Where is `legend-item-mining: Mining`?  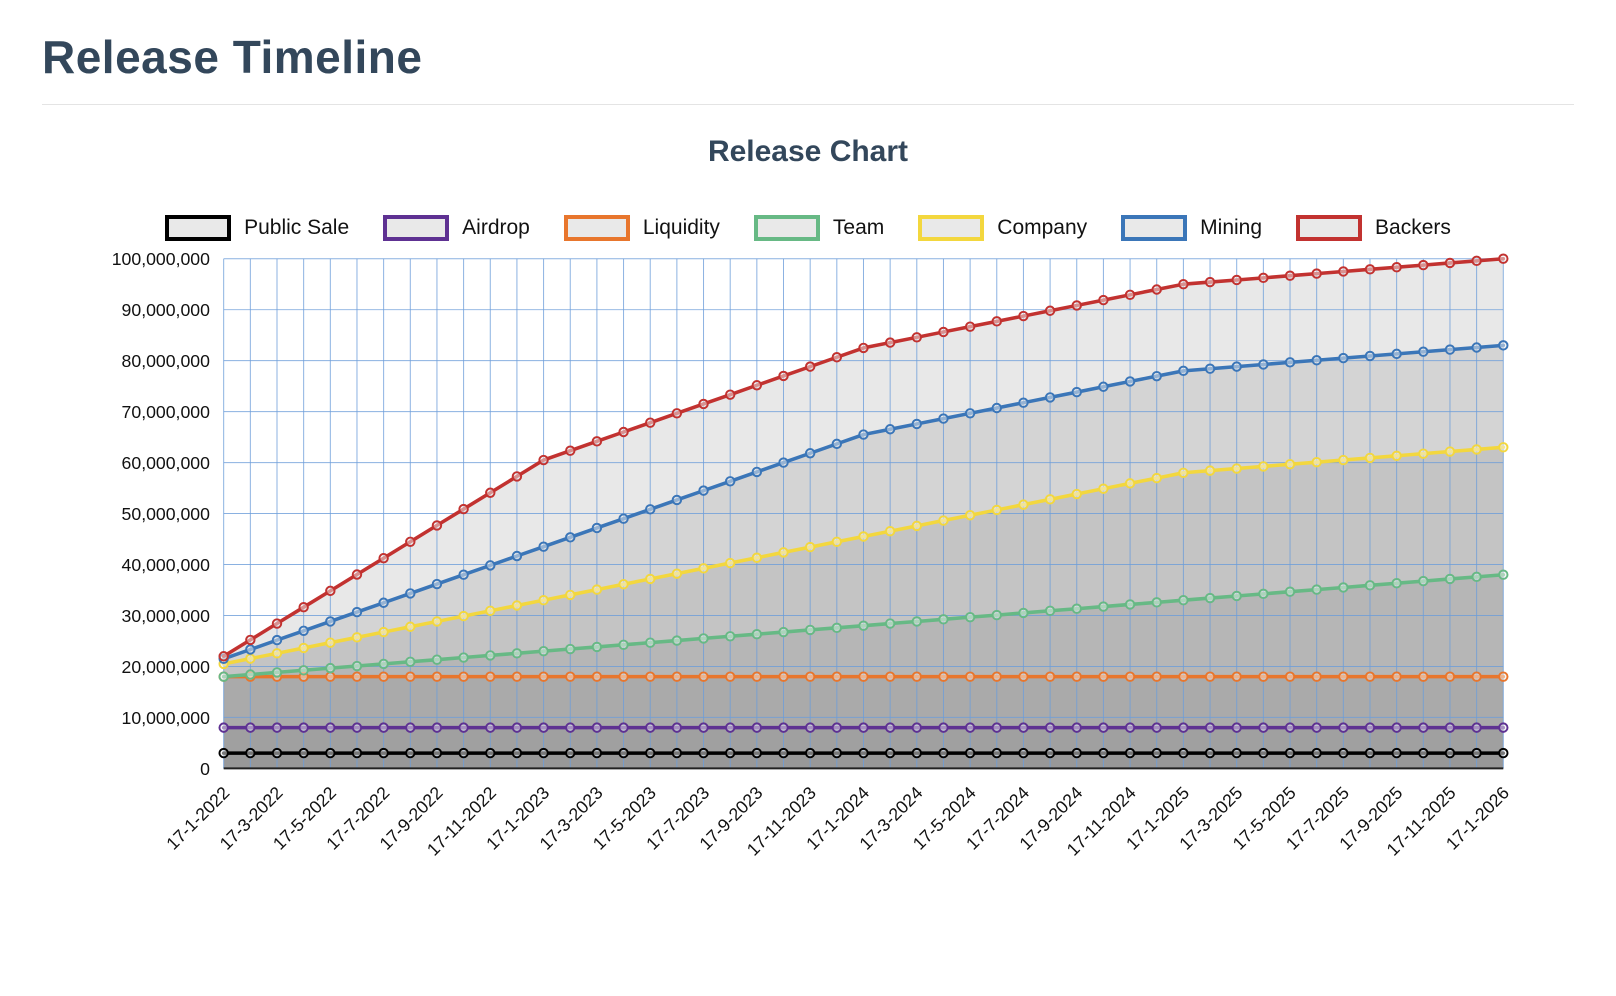 legend-item-mining: Mining is located at coordinates (1191, 228).